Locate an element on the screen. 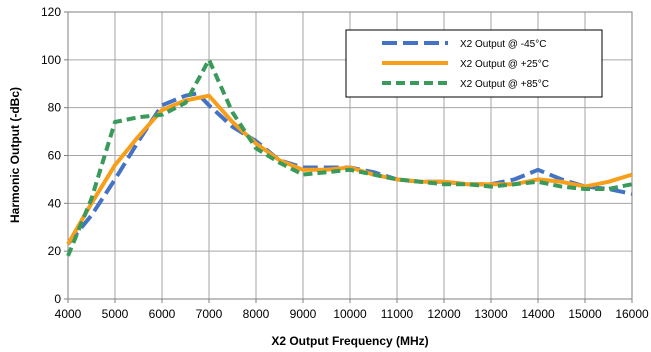  legend-label-1: X2 Output @ -45°C is located at coordinates (503, 44).